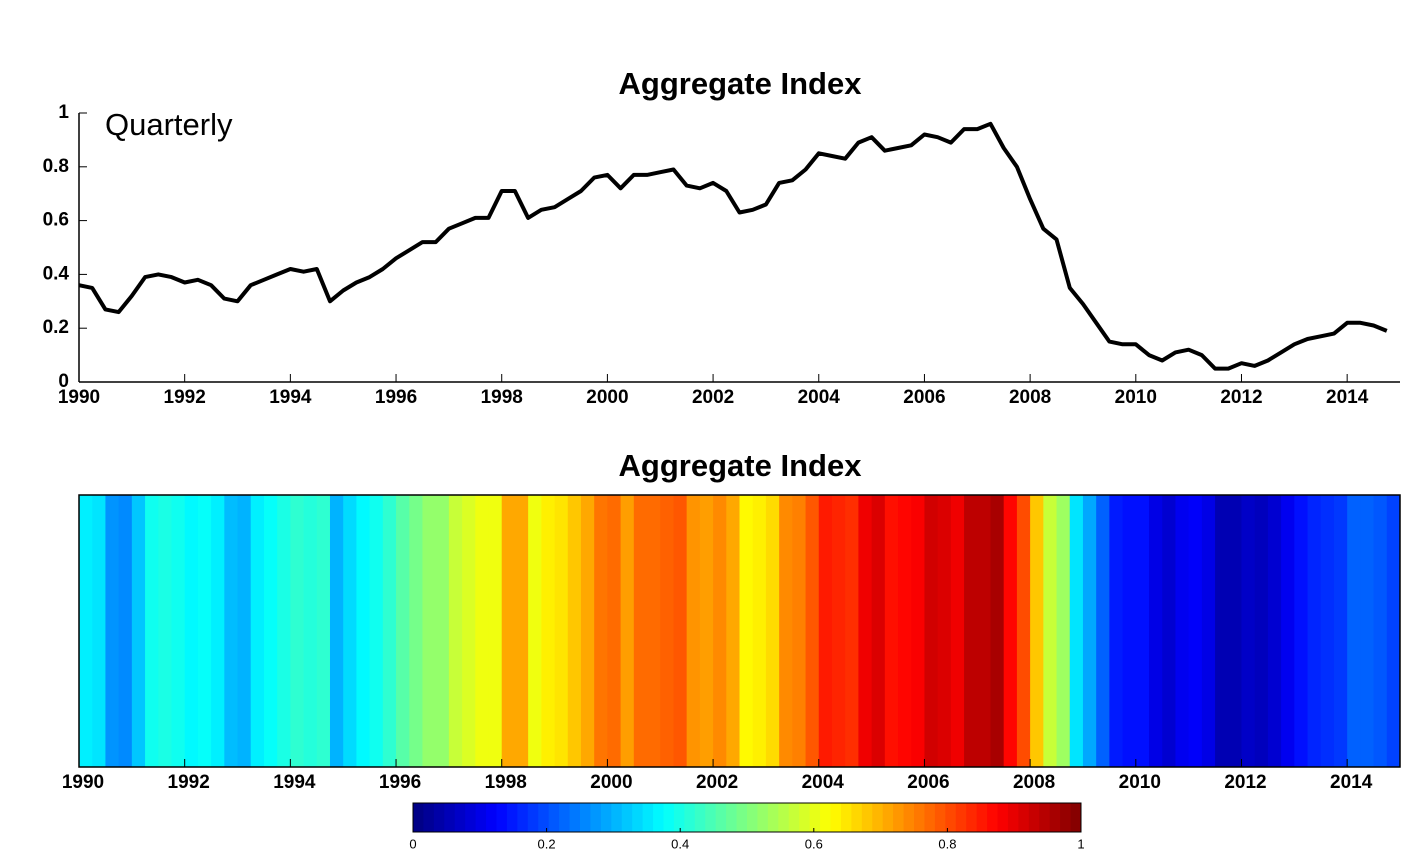  Describe the element at coordinates (506, 782) in the screenshot. I see `x-tick-label: 1998` at that location.